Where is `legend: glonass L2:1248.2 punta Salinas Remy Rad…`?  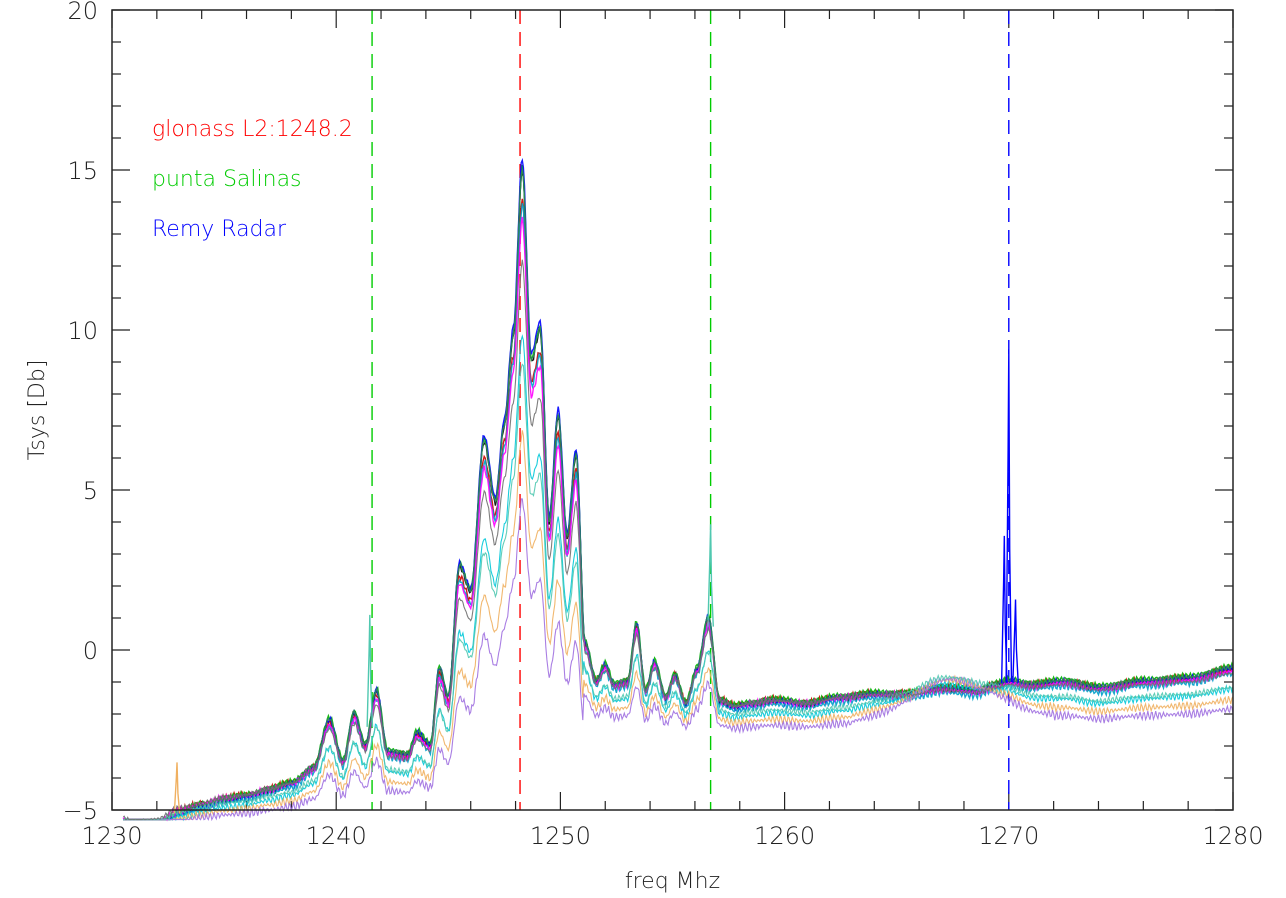
legend: glonass L2:1248.2 punta Salinas Remy Rad… is located at coordinates (252, 179).